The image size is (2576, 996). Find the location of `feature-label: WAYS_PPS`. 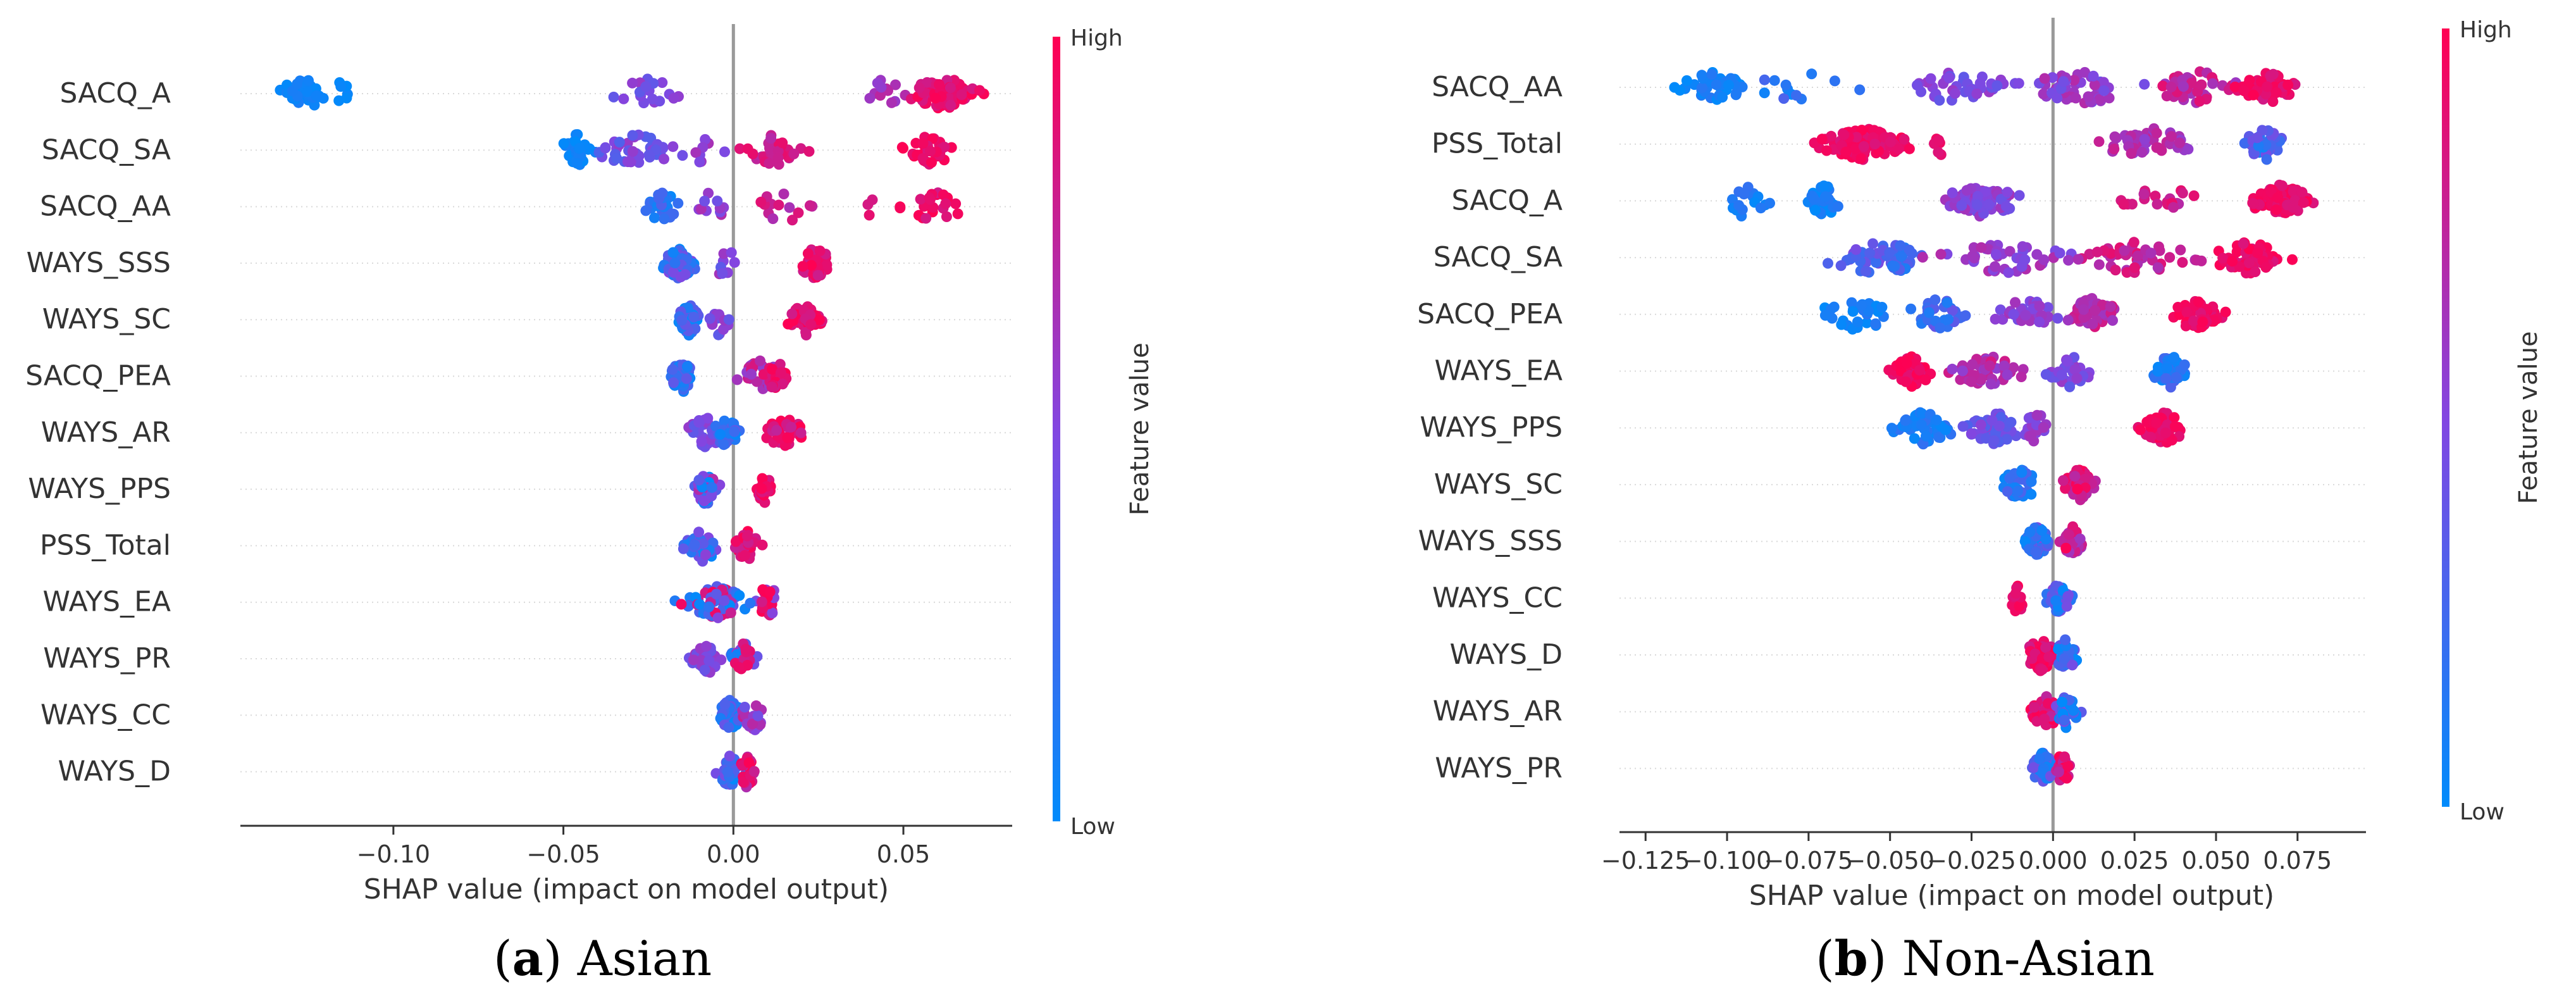

feature-label: WAYS_PPS is located at coordinates (1492, 428).